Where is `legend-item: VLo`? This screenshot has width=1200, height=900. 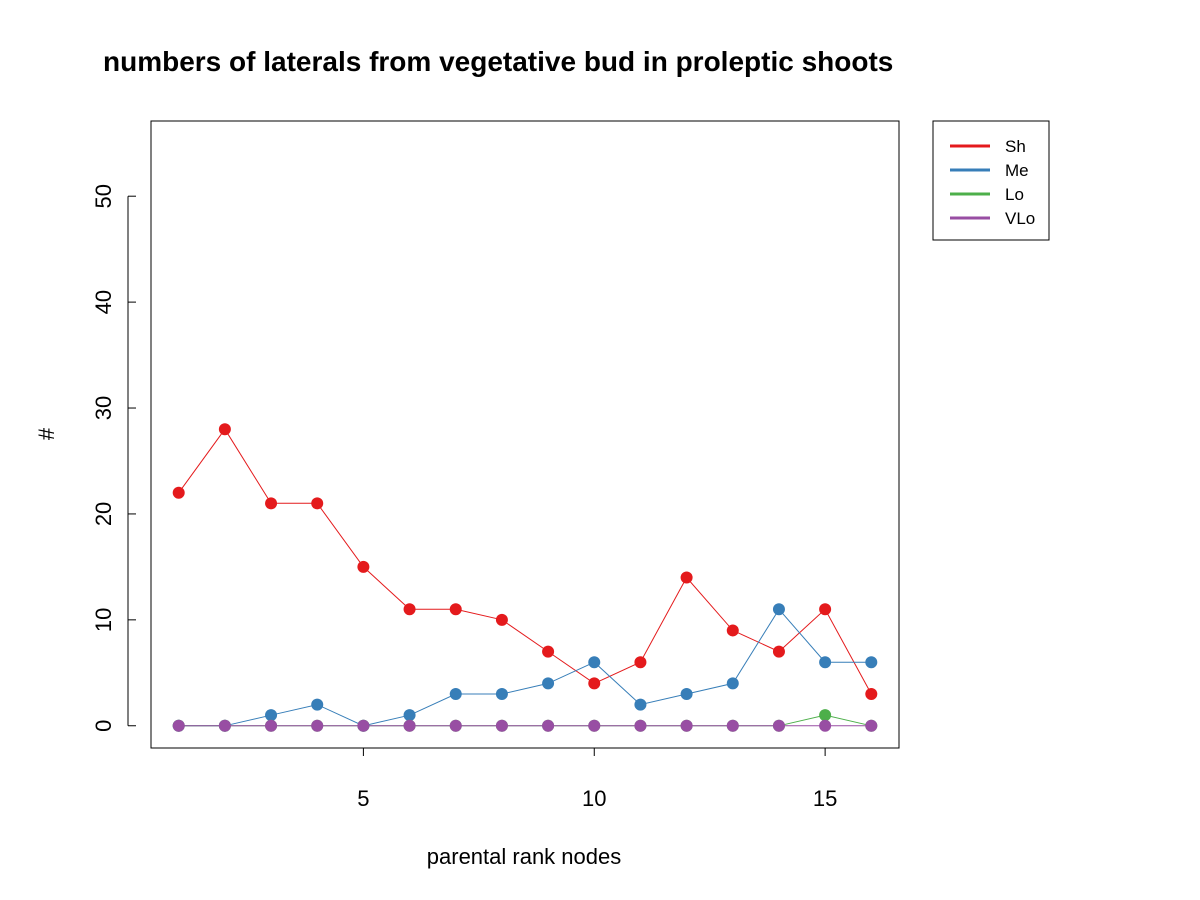 legend-item: VLo is located at coordinates (992, 218).